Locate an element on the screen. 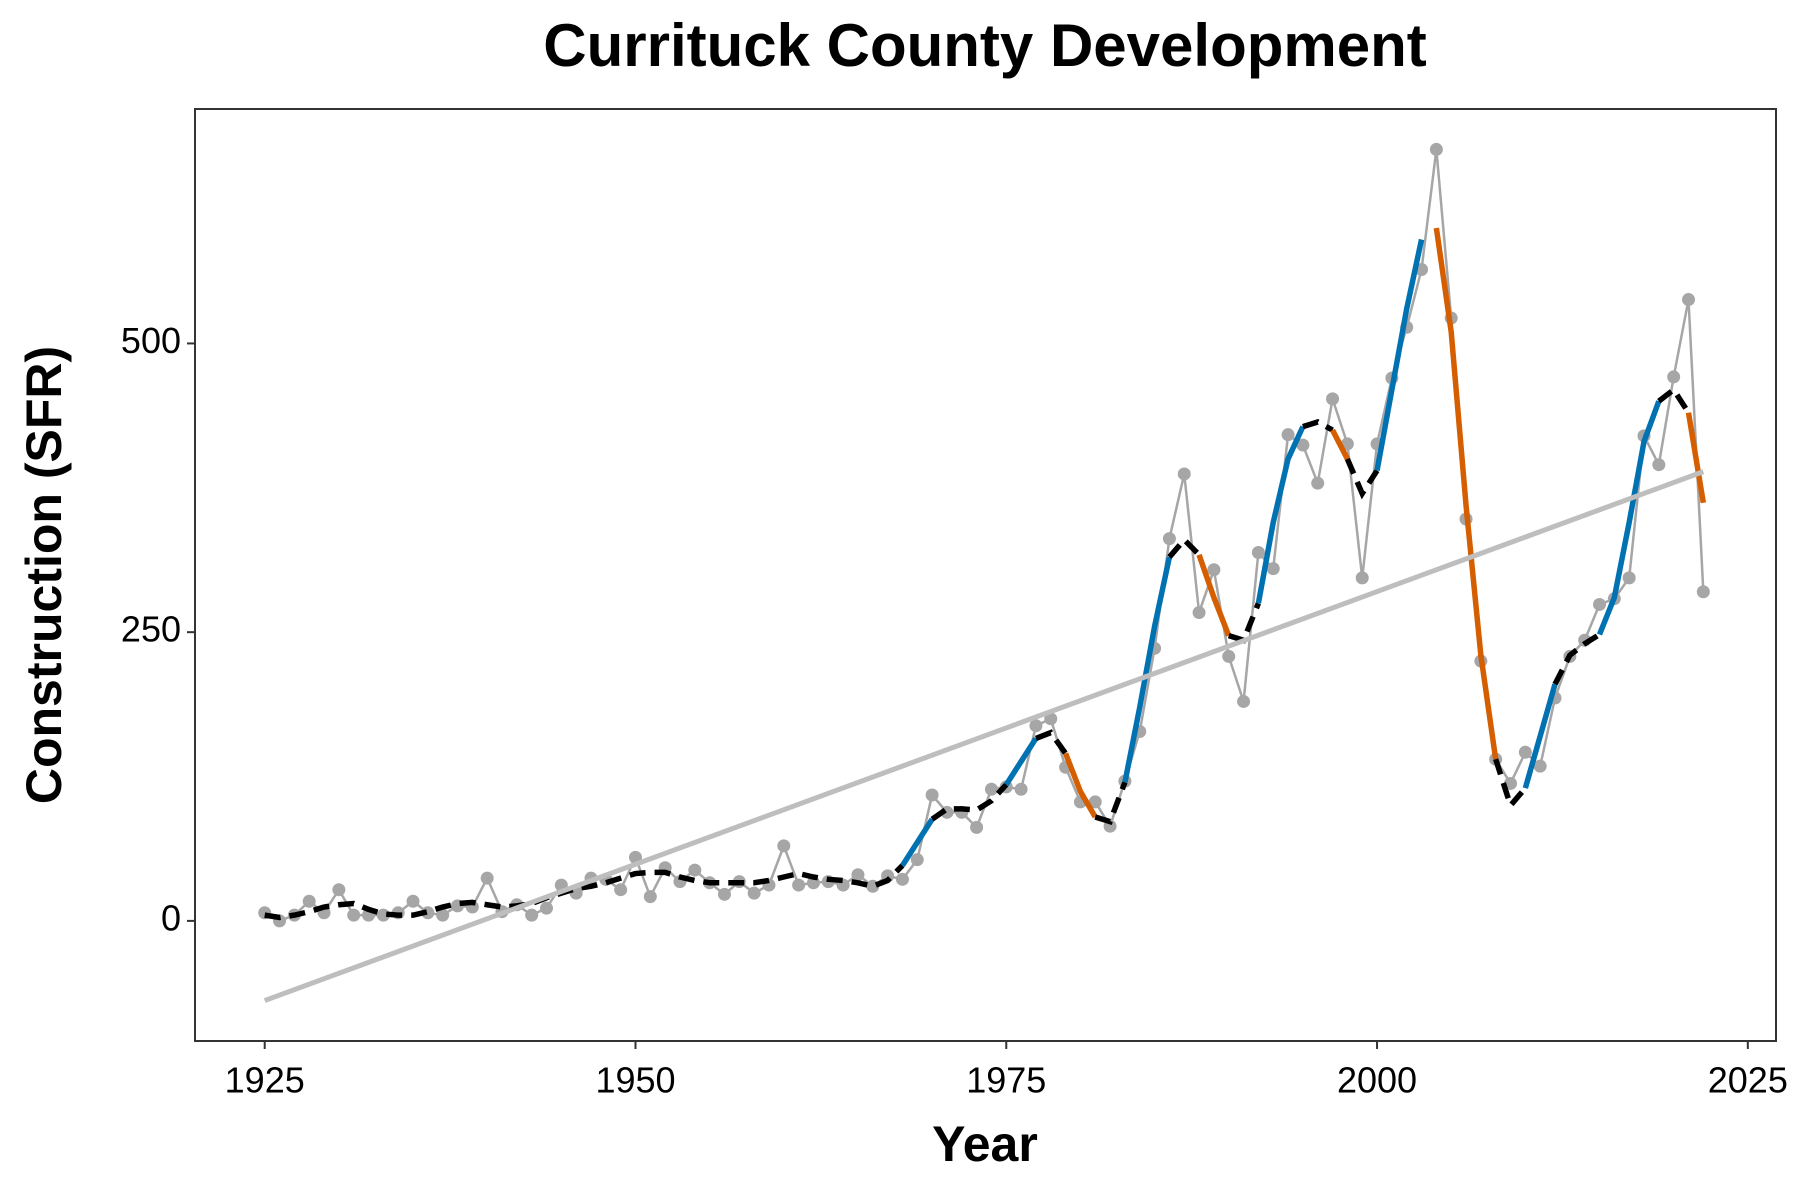 This screenshot has height=1200, width=1800. x-tick-label: 2025 is located at coordinates (1748, 1080).